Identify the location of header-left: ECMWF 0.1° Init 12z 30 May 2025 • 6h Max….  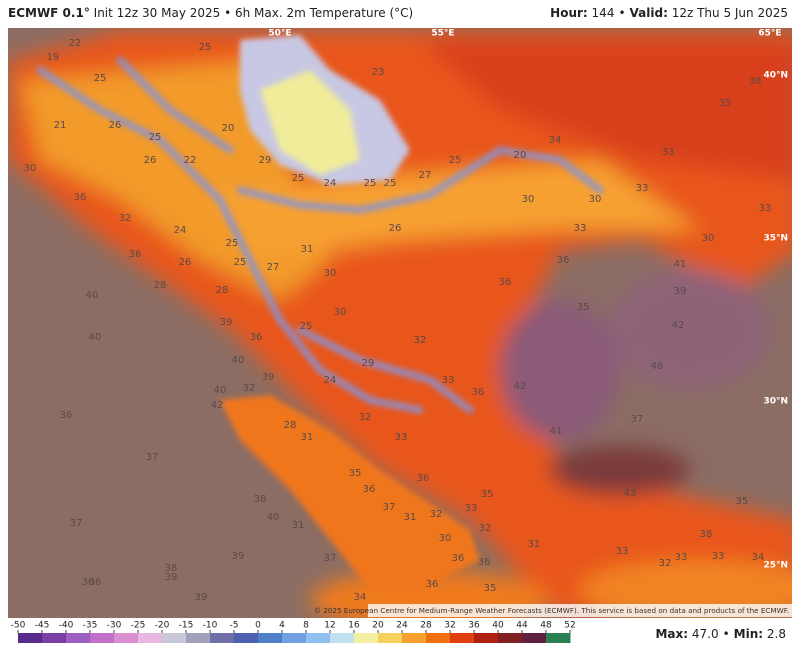
(212, 15).